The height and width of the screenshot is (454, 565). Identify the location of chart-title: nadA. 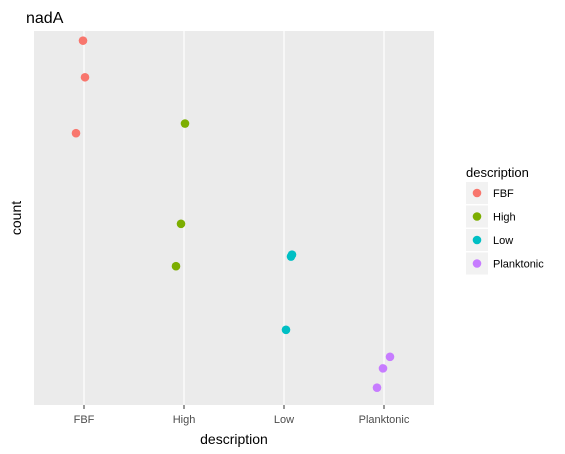
(45, 18).